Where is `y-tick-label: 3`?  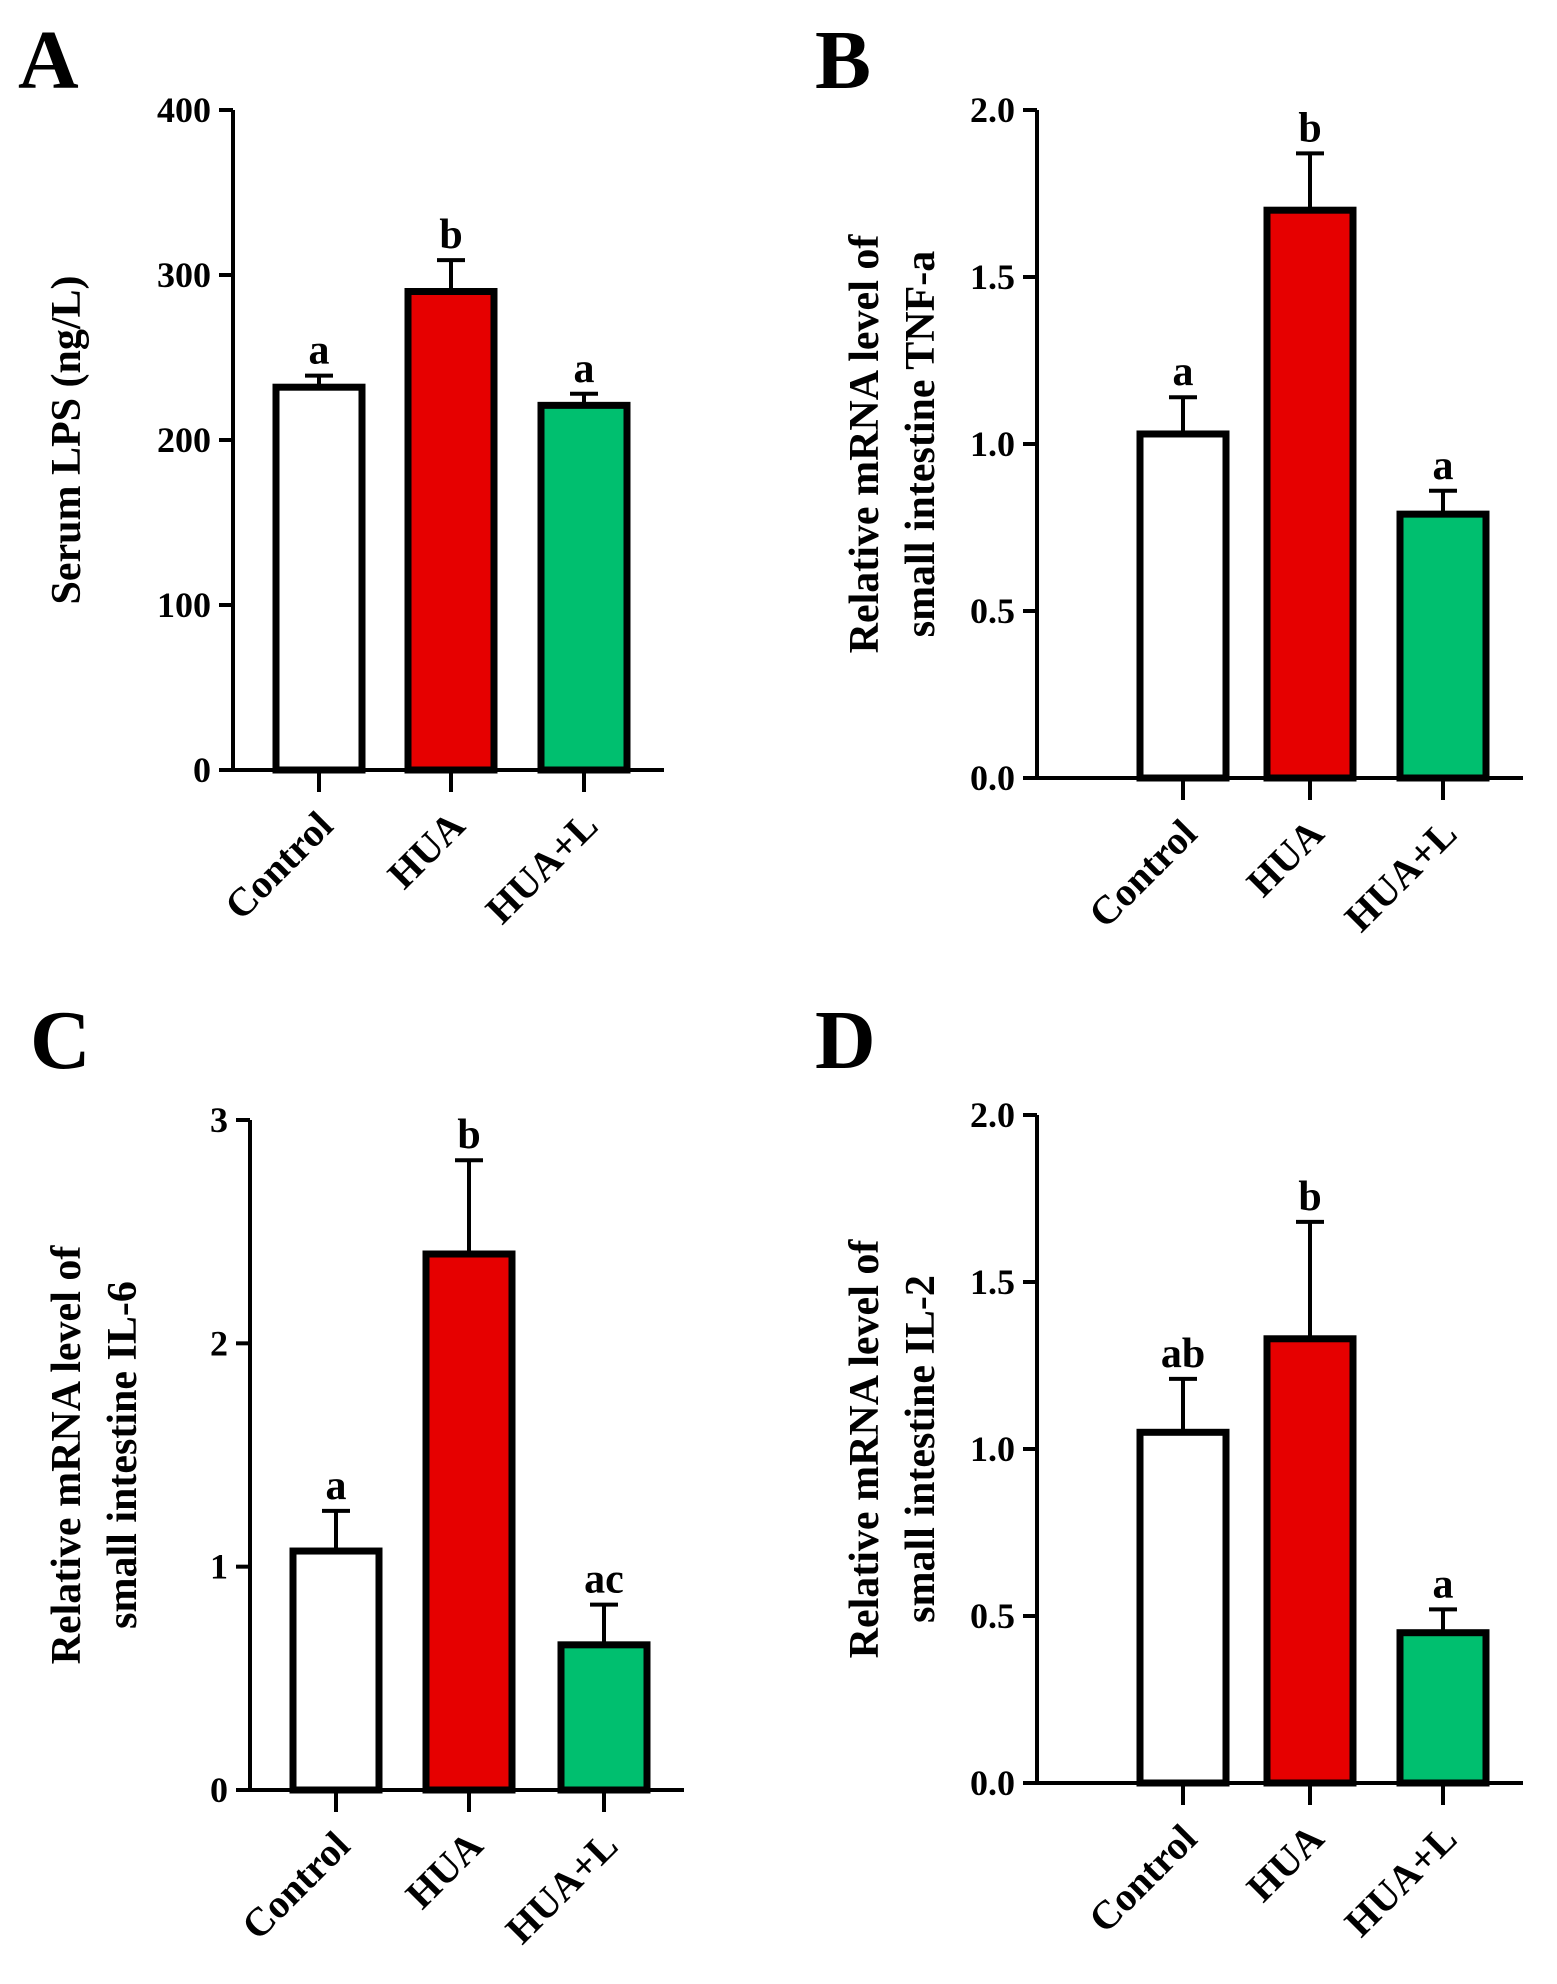
y-tick-label: 3 is located at coordinates (219, 1120).